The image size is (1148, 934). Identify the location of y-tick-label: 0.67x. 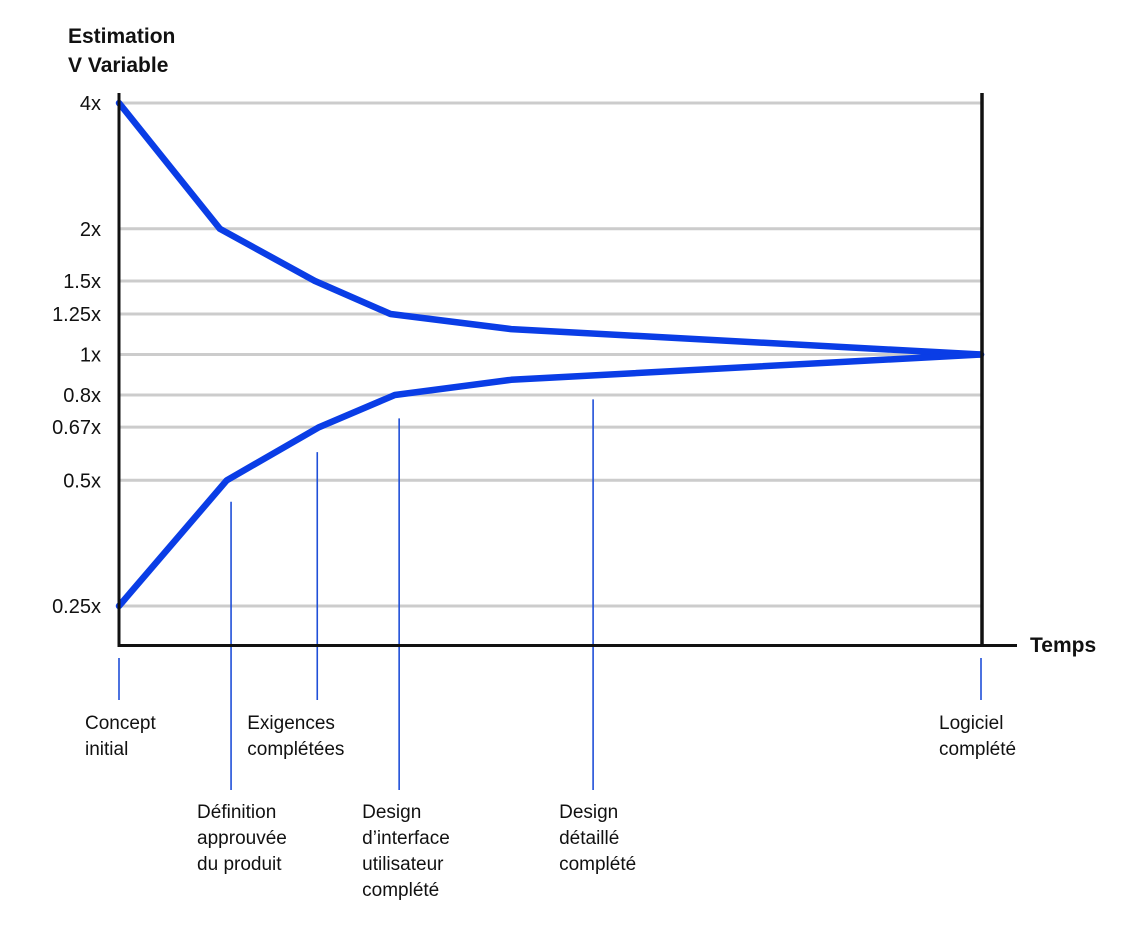
(76, 428).